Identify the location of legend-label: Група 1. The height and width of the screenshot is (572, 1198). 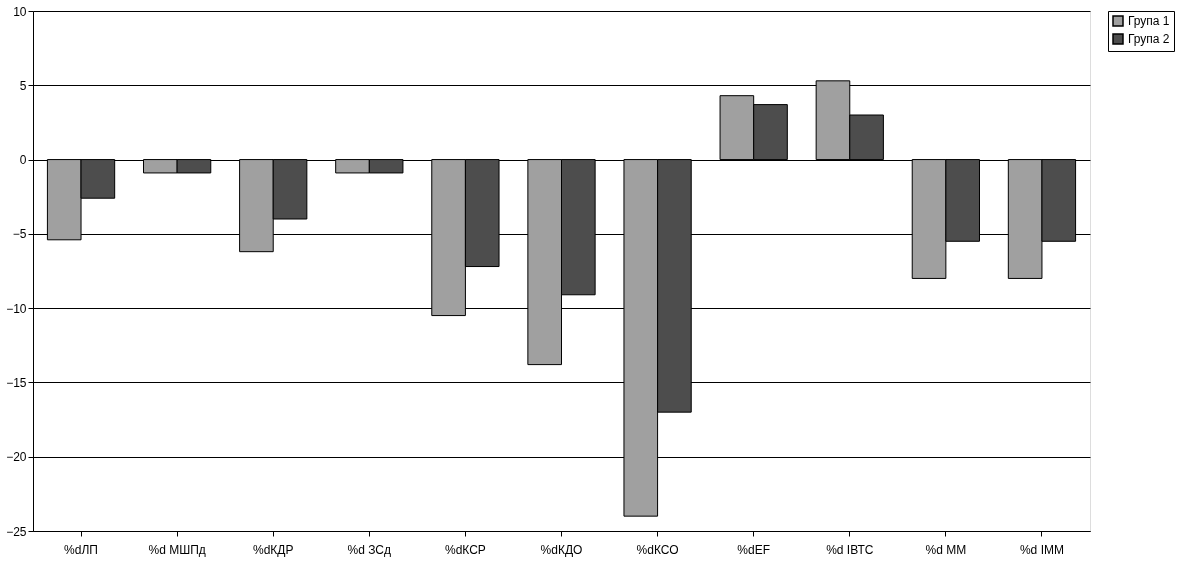
(1149, 21).